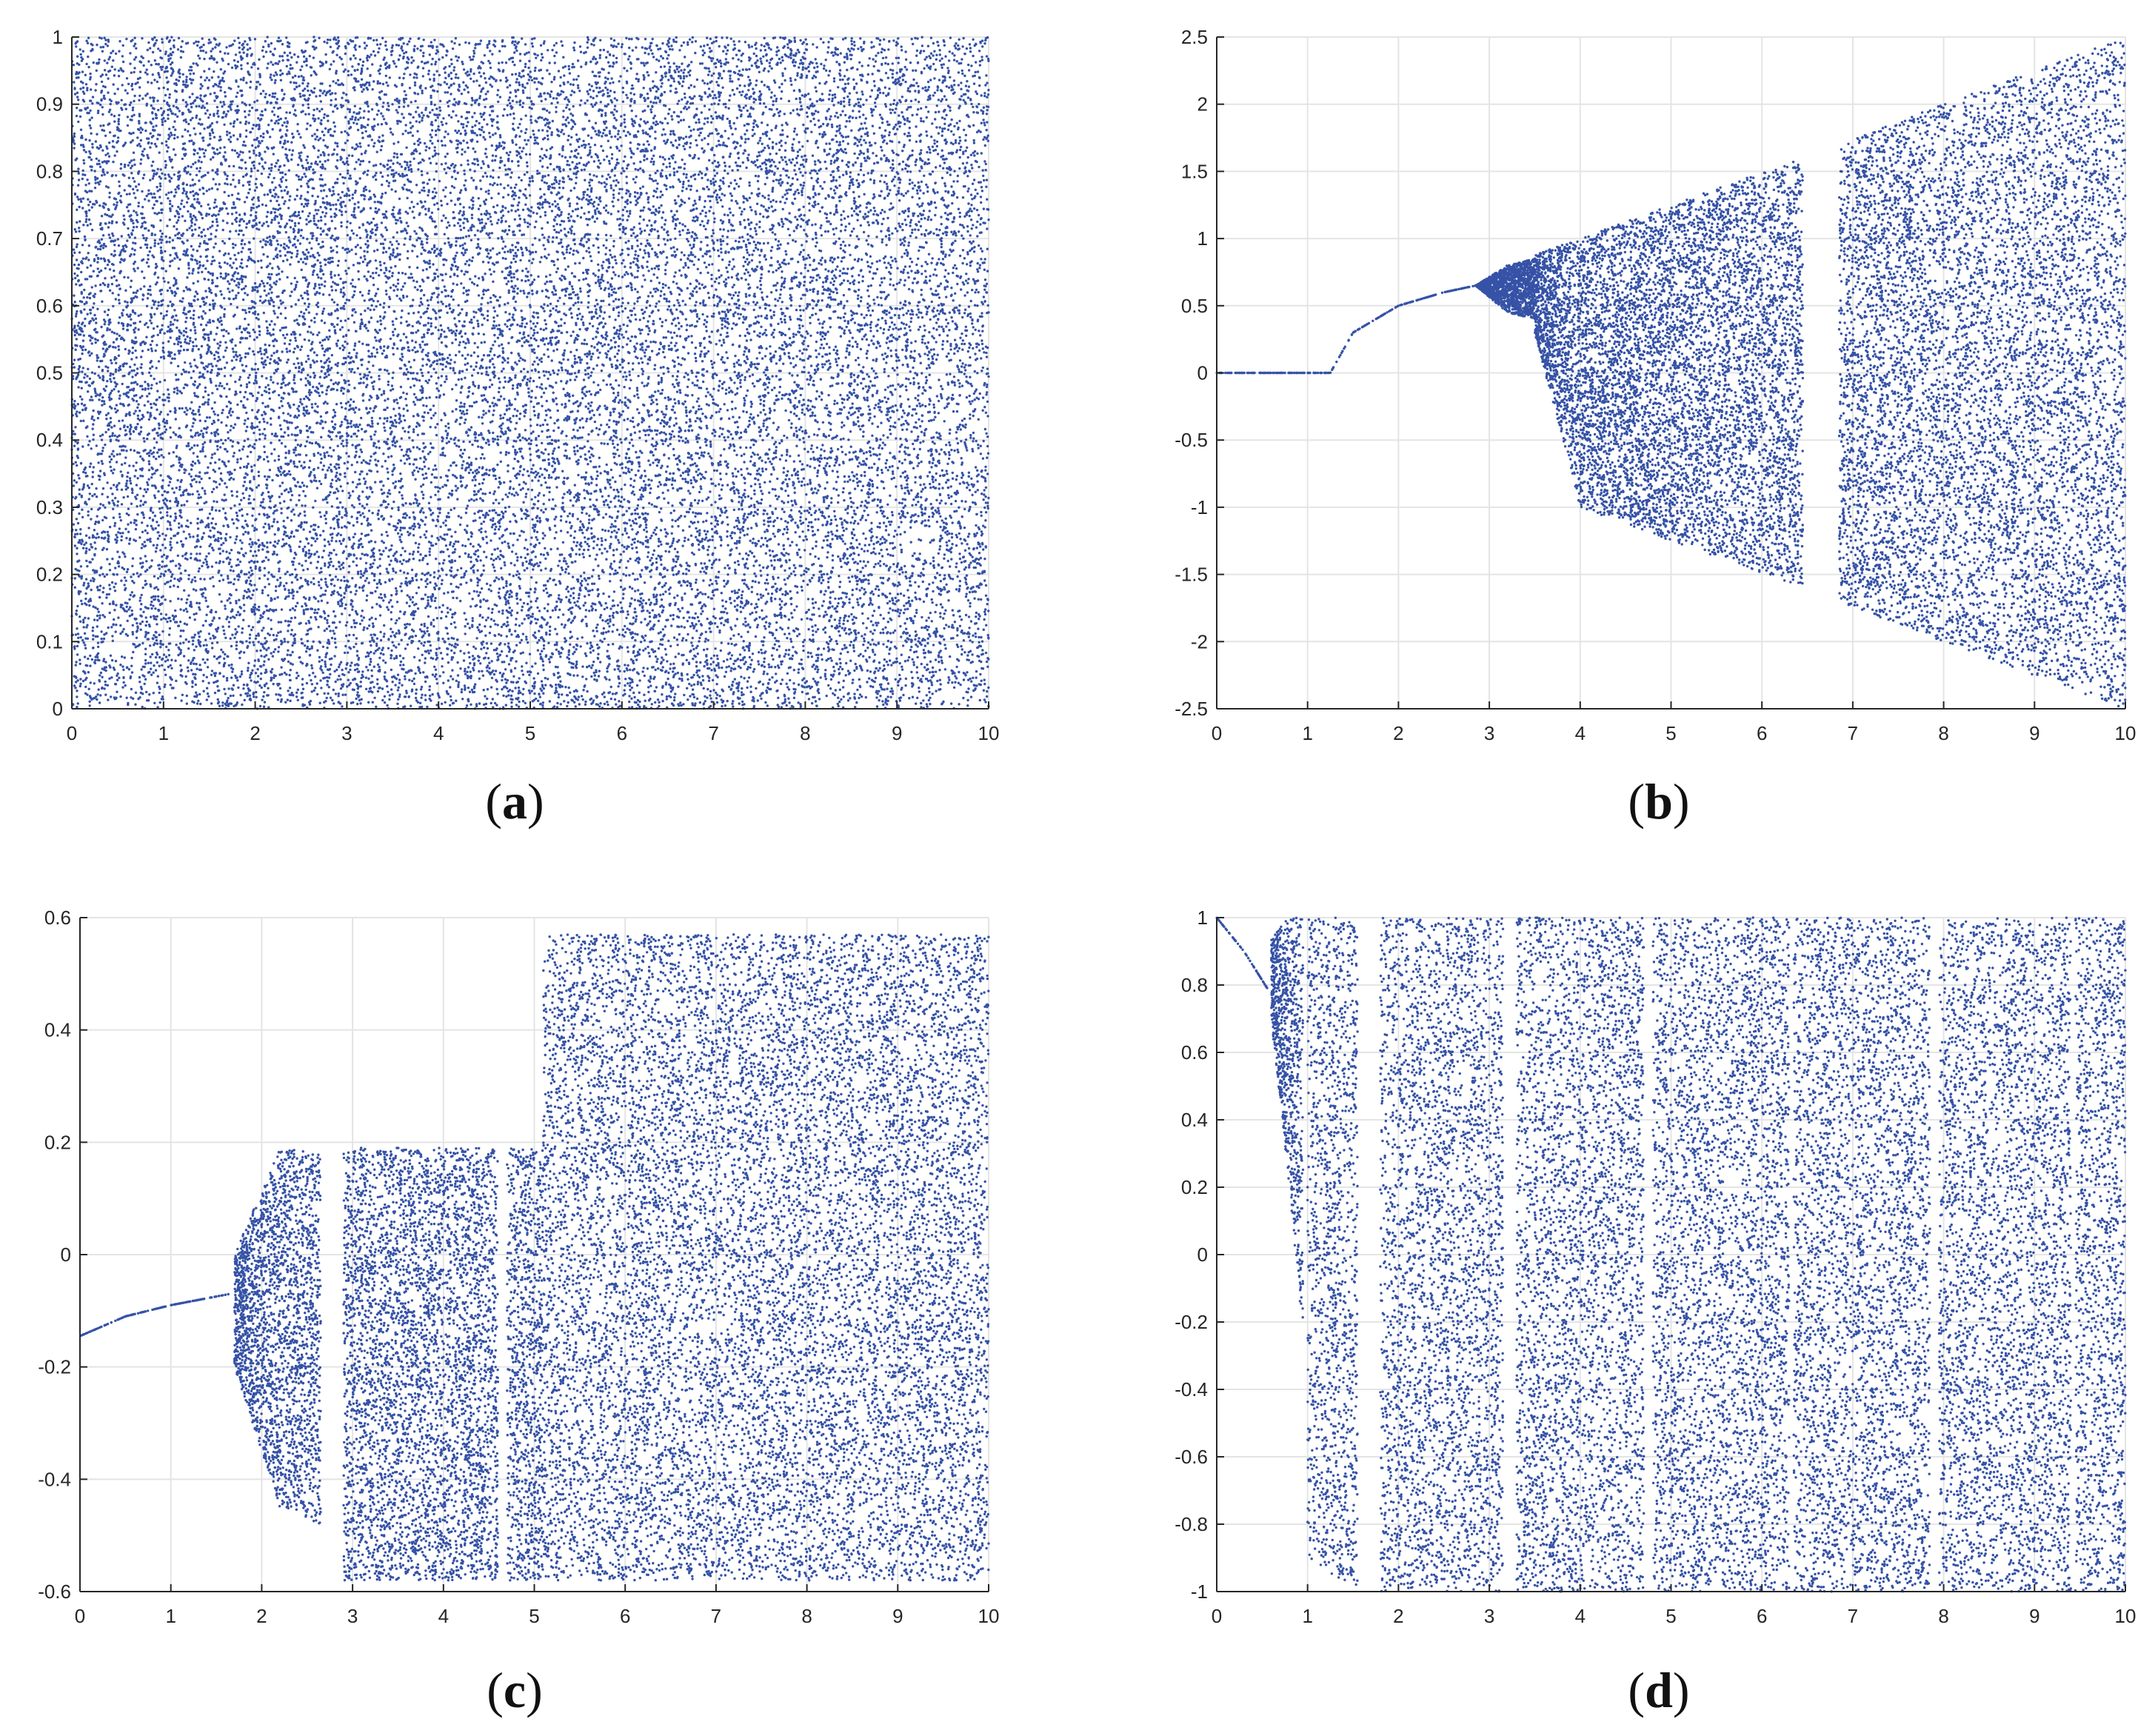 The height and width of the screenshot is (1736, 2155). I want to click on panel-label: (b), so click(1658, 801).